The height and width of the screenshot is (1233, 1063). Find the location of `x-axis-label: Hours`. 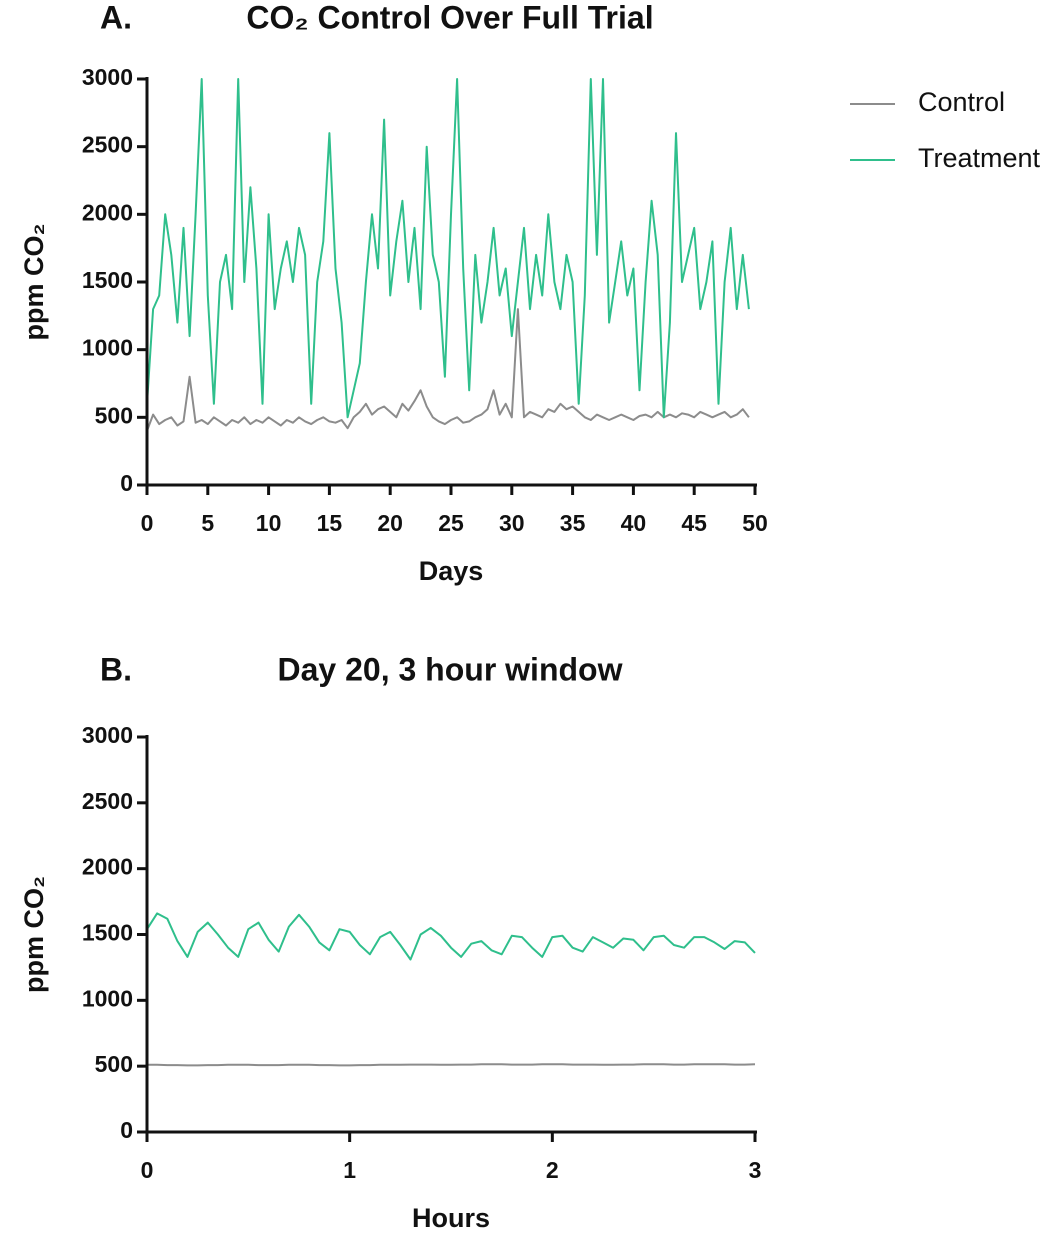

x-axis-label: Hours is located at coordinates (451, 1218).